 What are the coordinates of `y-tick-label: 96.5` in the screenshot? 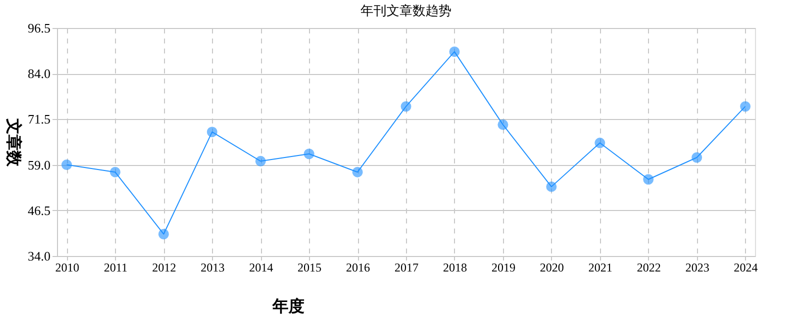 It's located at (39, 28).